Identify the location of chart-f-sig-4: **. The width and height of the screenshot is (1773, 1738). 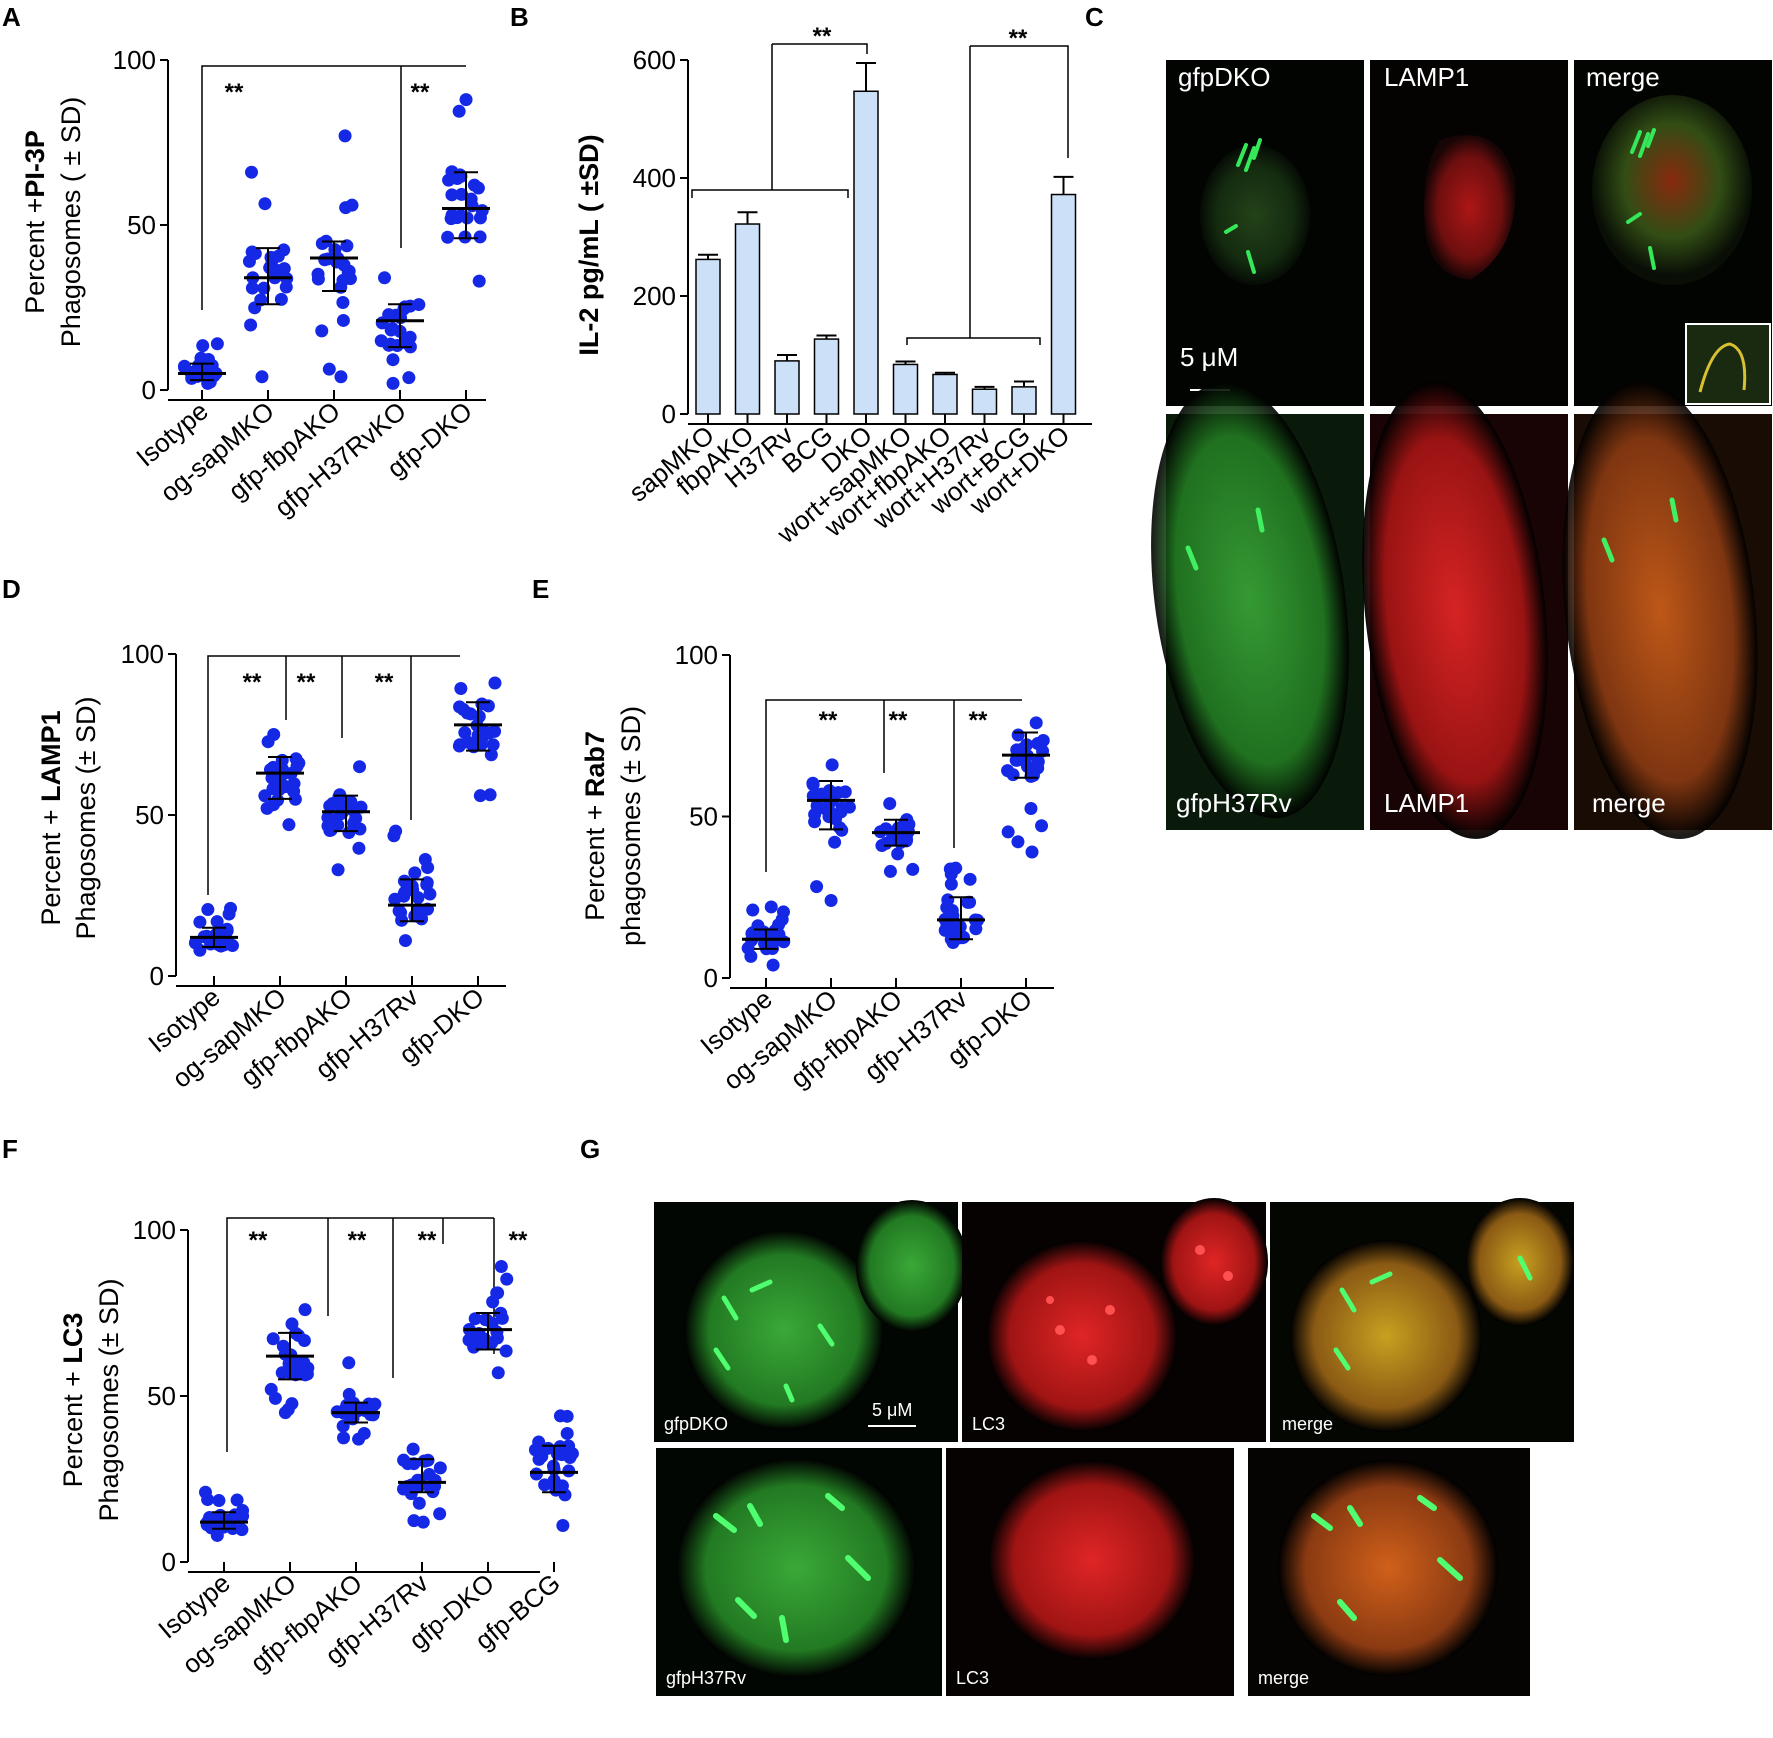
(518, 1240).